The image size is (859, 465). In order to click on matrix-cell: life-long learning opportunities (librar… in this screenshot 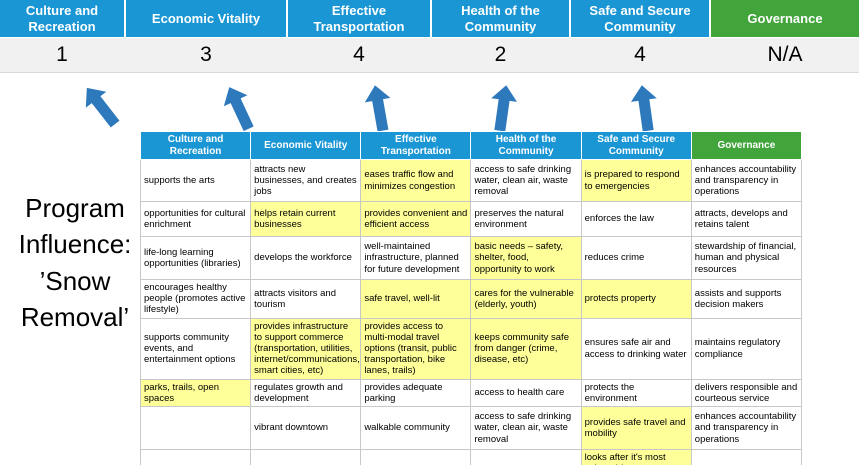, I will do `click(195, 258)`.